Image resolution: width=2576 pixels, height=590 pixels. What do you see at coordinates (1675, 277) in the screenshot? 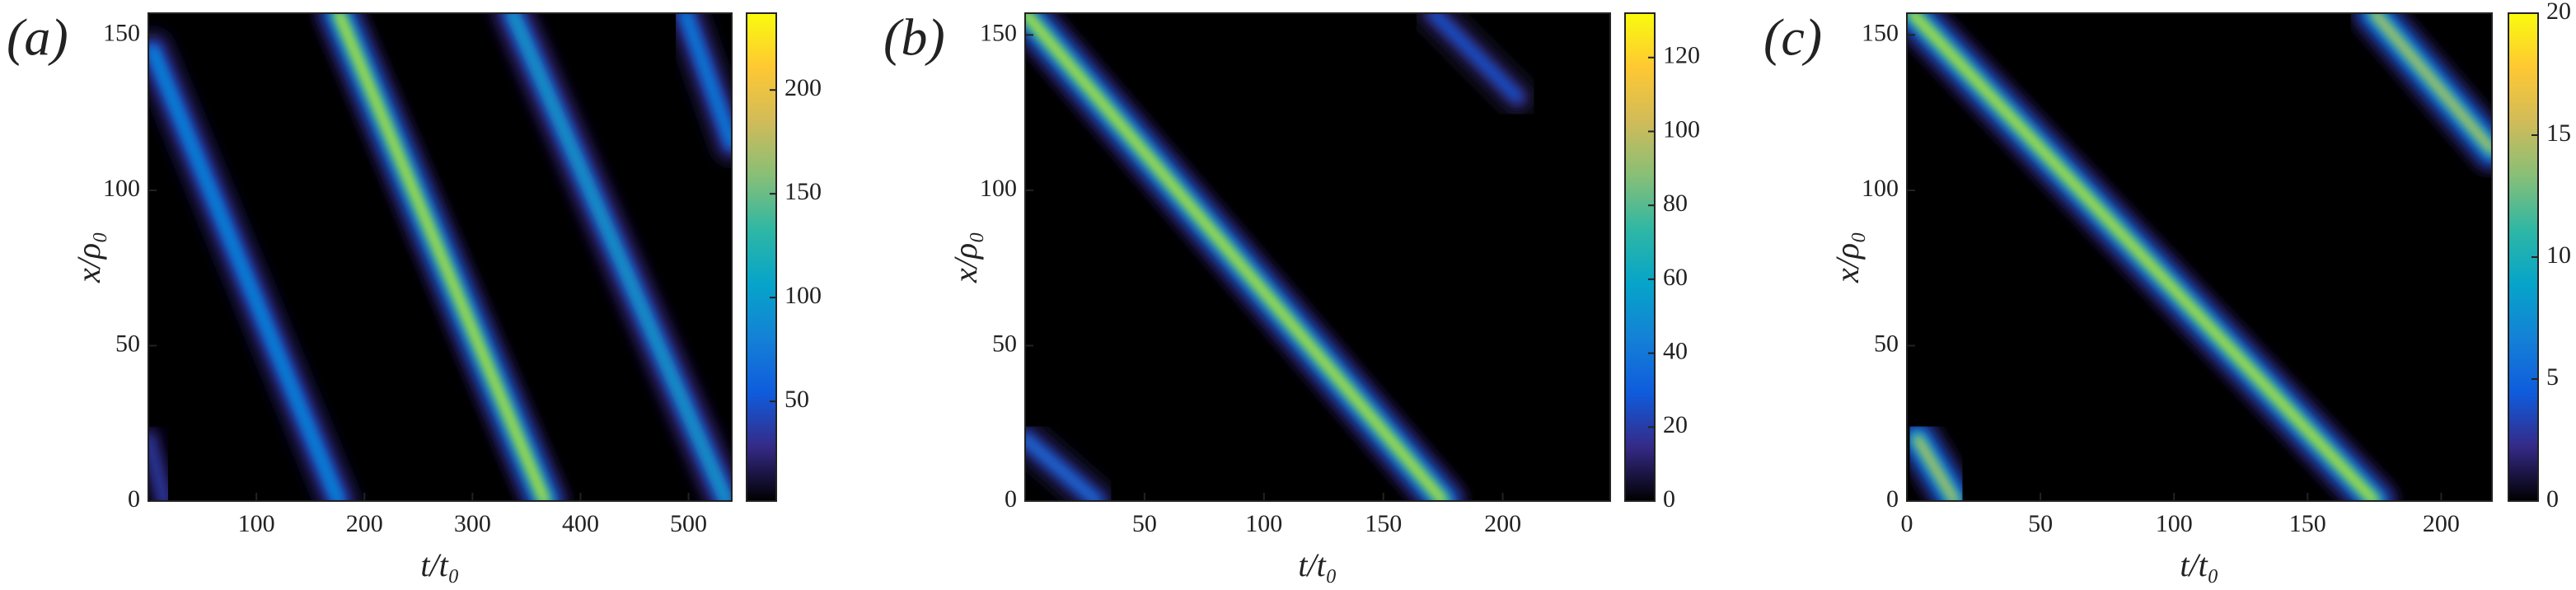
I see `colorbar-tick-label: 60` at bounding box center [1675, 277].